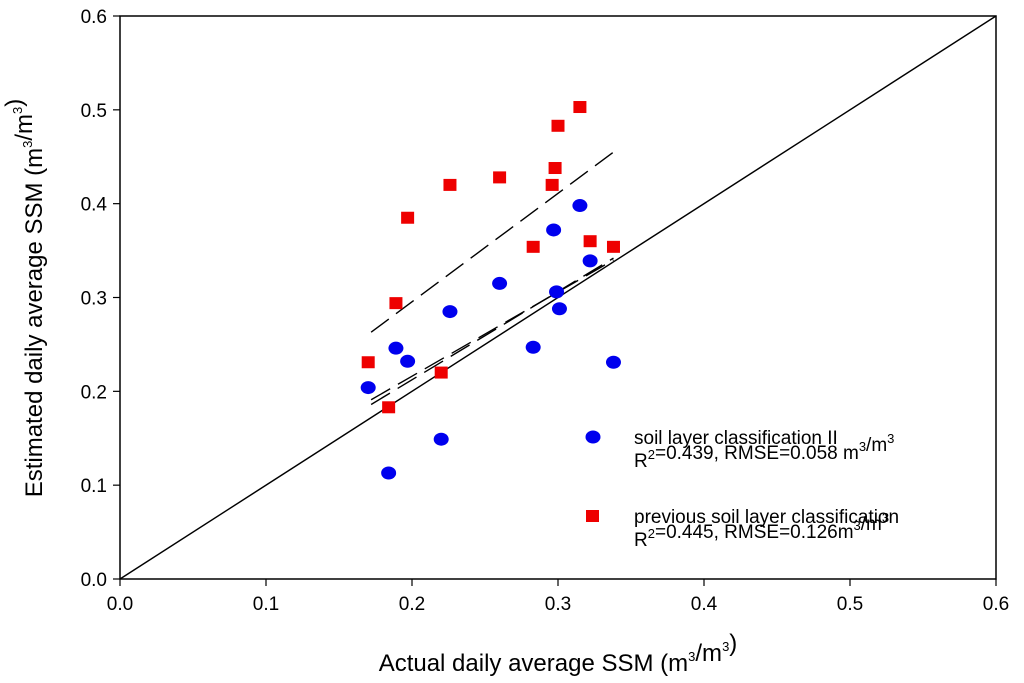  Describe the element at coordinates (266, 604) in the screenshot. I see `x-tick-label: 0.1` at that location.